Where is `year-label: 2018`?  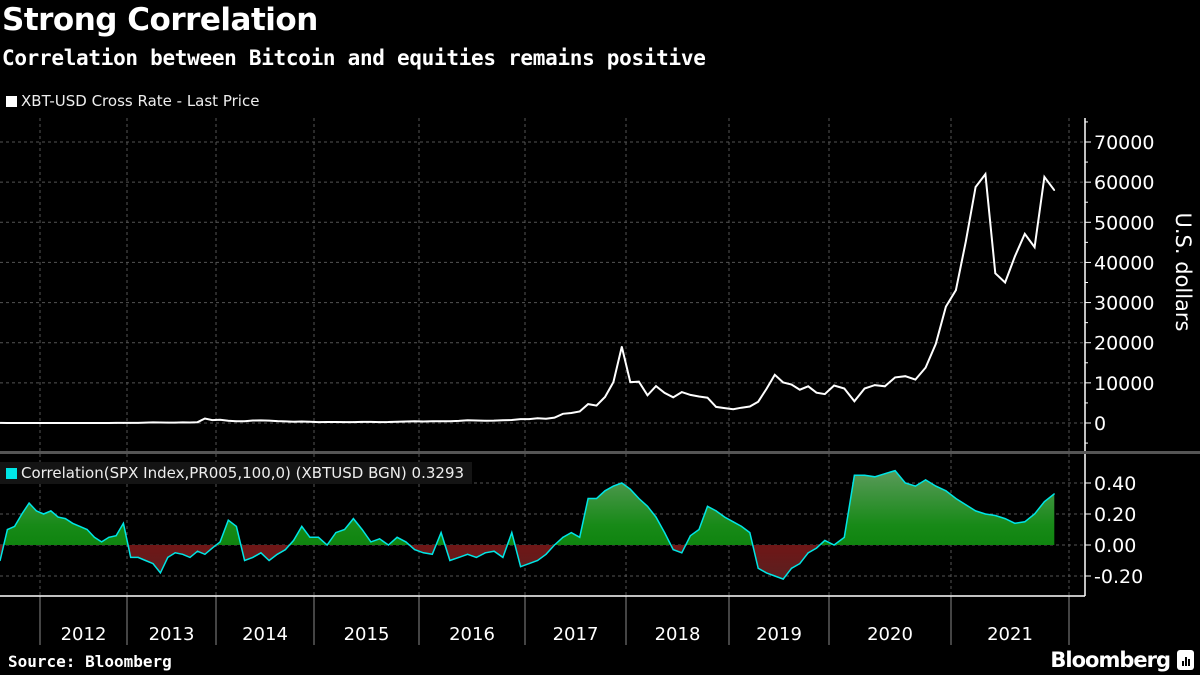
year-label: 2018 is located at coordinates (678, 634).